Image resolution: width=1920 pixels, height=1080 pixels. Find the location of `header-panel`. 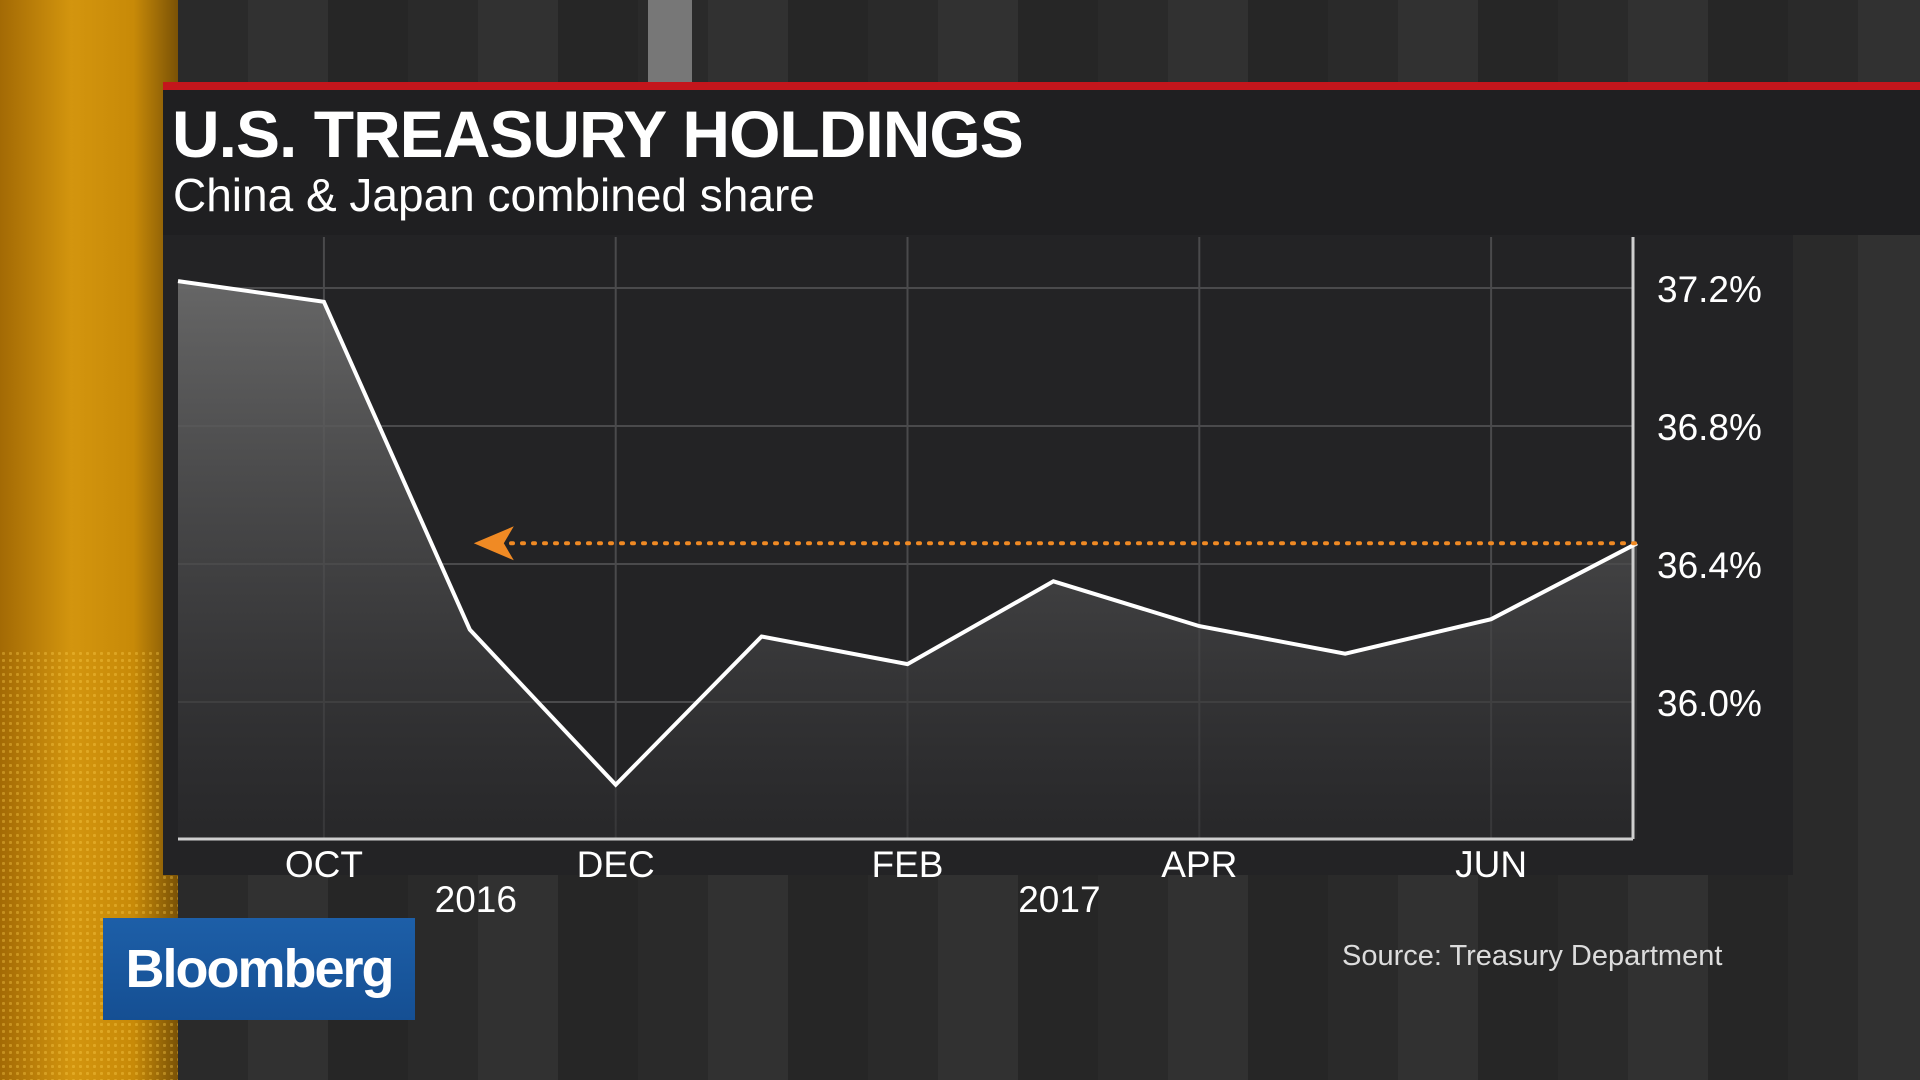

header-panel is located at coordinates (1041, 162).